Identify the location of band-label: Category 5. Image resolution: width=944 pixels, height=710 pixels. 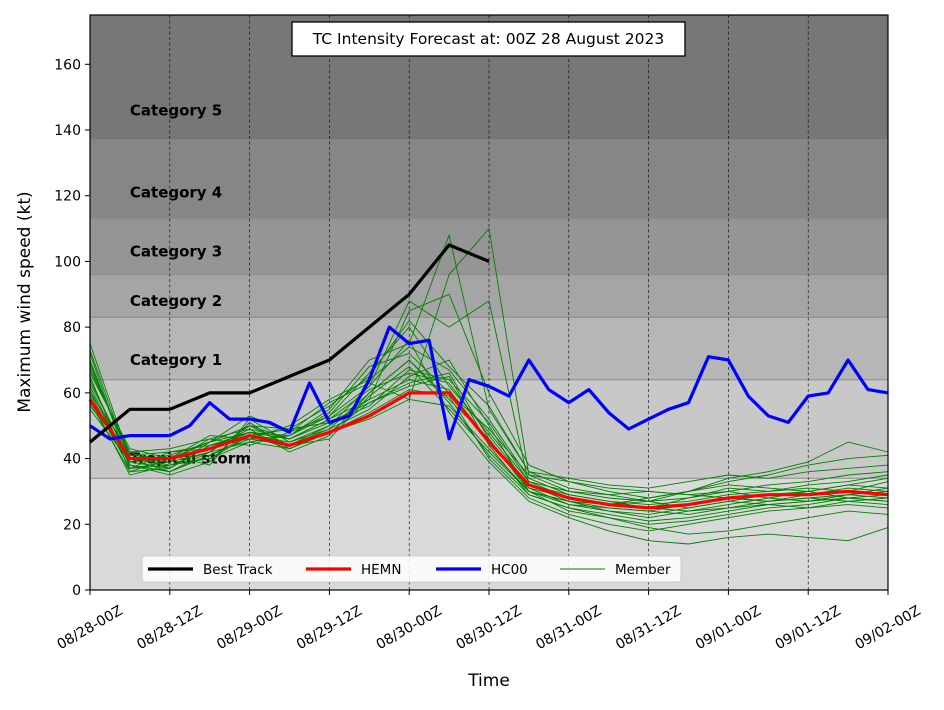
(176, 110).